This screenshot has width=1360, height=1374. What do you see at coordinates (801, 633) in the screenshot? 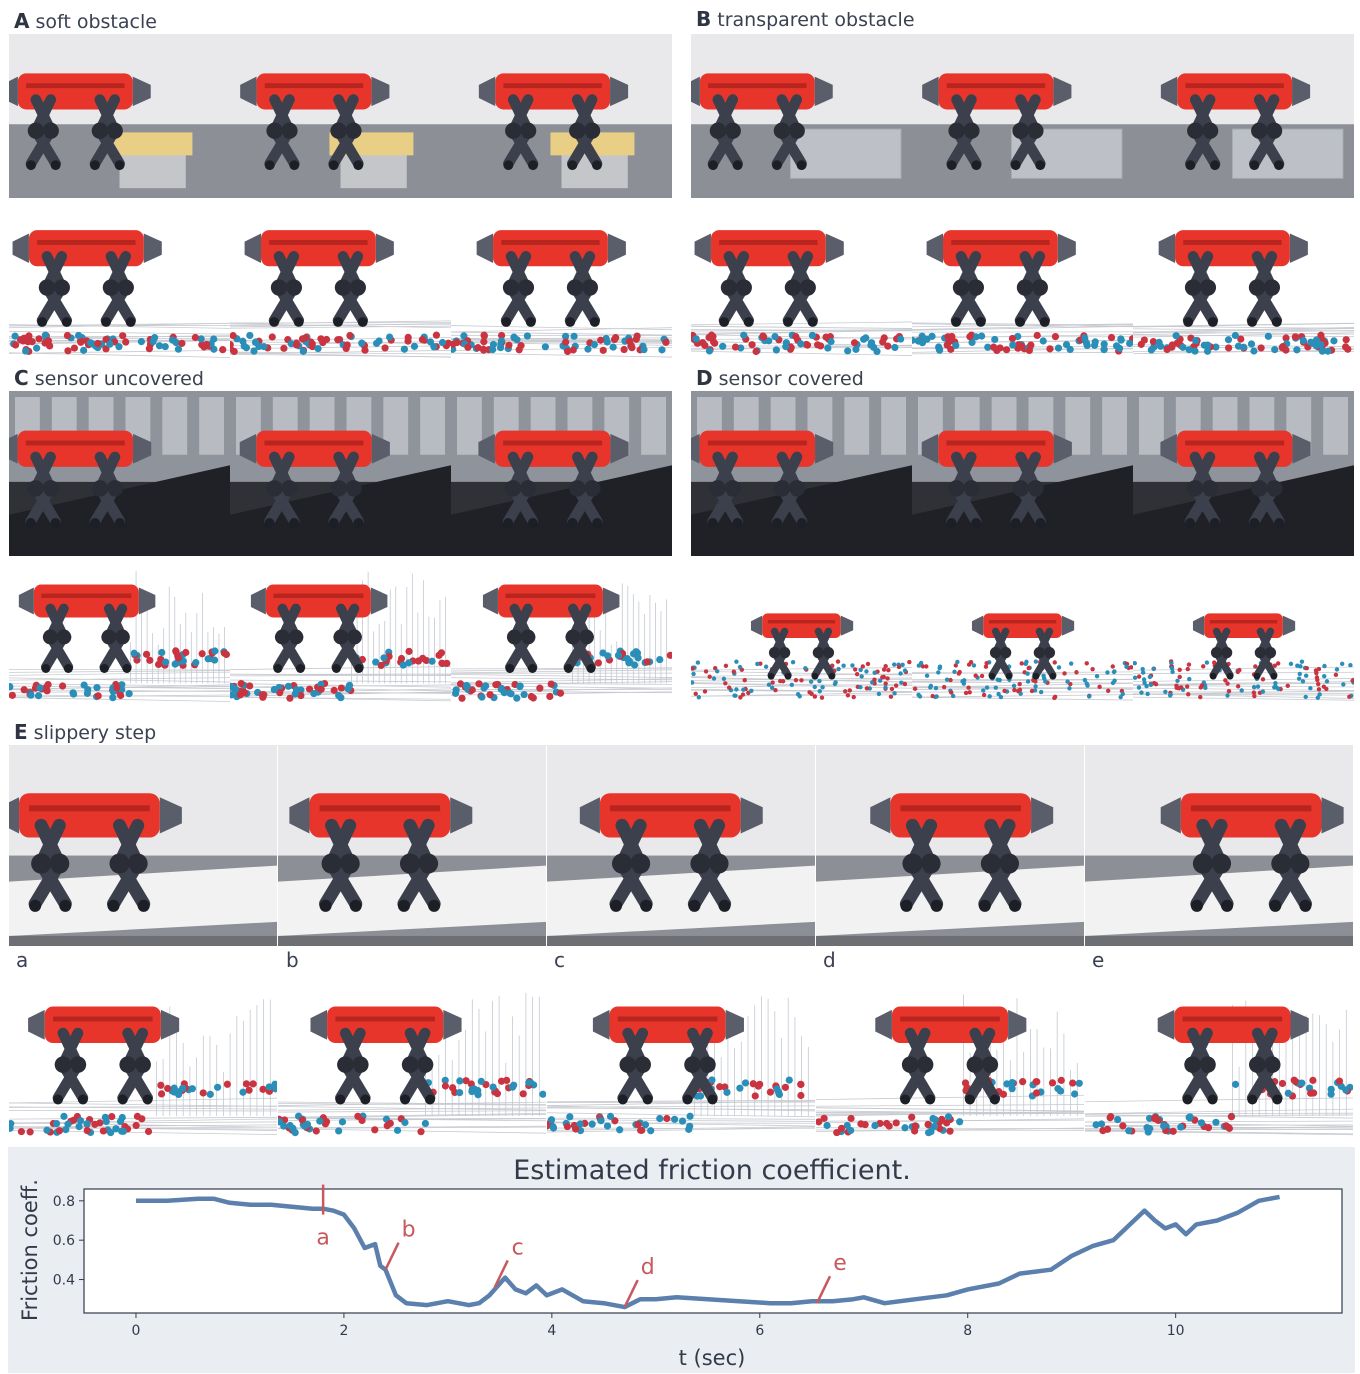
I see `point-cloud-frame` at bounding box center [801, 633].